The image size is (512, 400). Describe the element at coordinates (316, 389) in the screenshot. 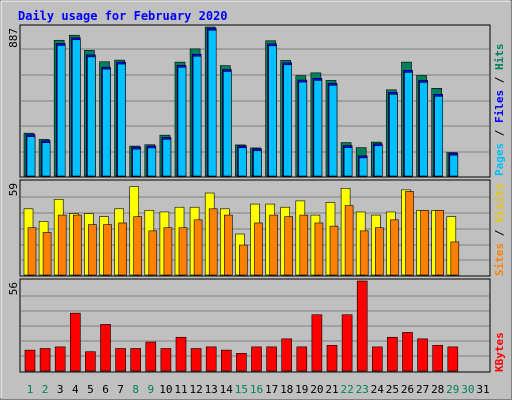

I see `x-tick-label: 20` at that location.